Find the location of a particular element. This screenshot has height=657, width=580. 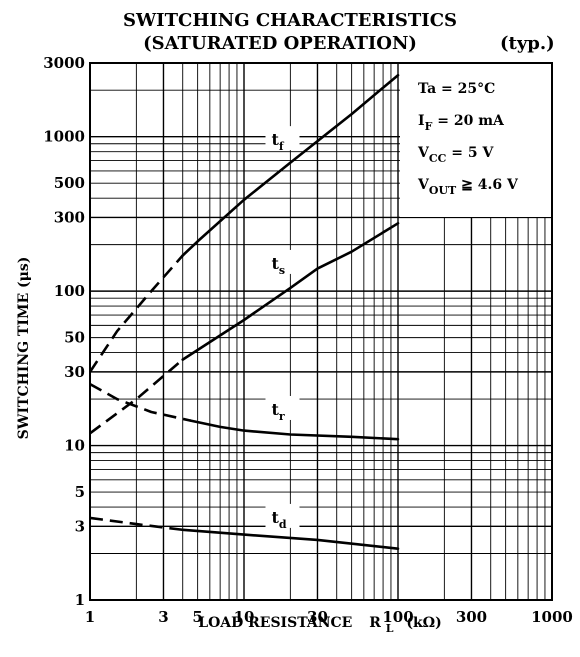

y-tick-label: 10 is located at coordinates (74, 446).